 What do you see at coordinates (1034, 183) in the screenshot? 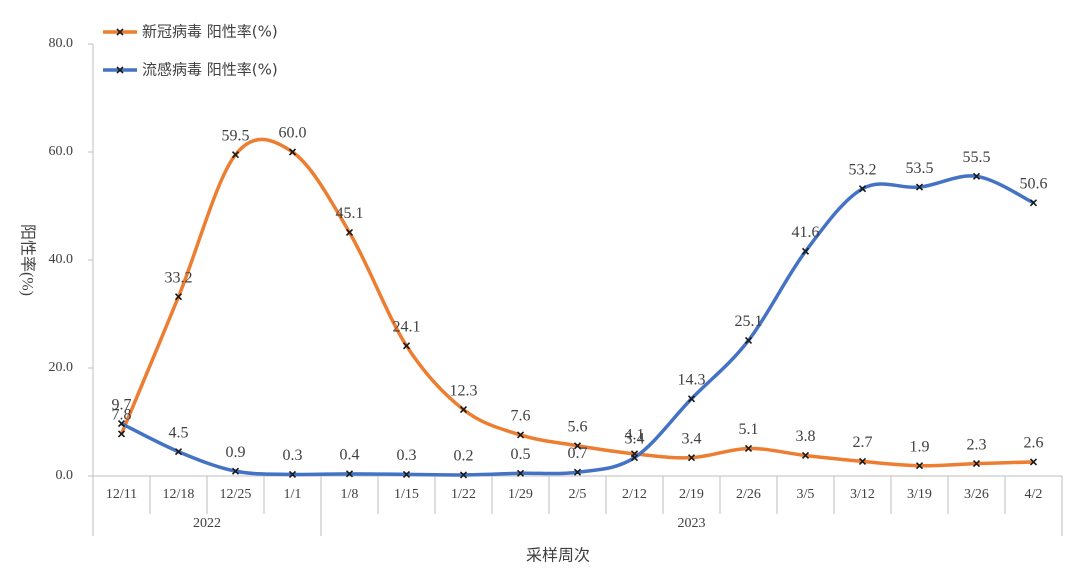
I see `data-label: 50.6` at bounding box center [1034, 183].